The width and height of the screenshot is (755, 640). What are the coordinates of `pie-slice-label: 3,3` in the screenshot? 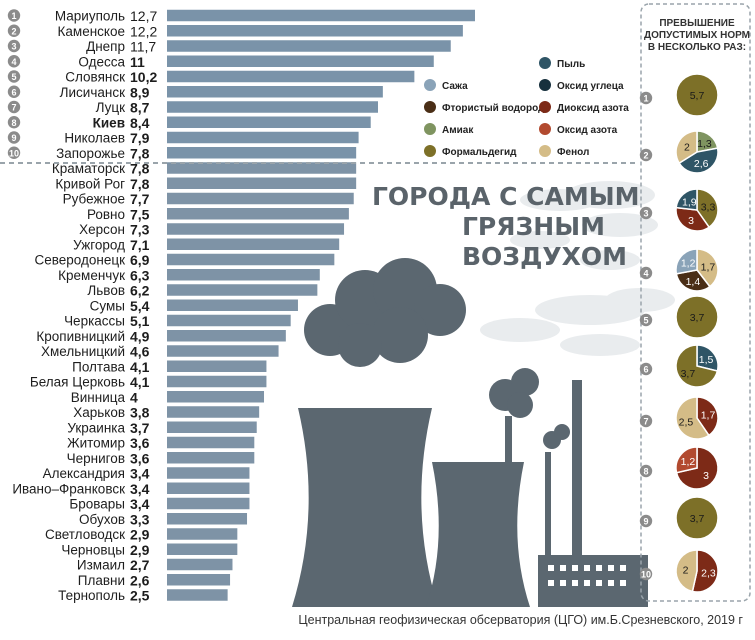 It's located at (708, 208).